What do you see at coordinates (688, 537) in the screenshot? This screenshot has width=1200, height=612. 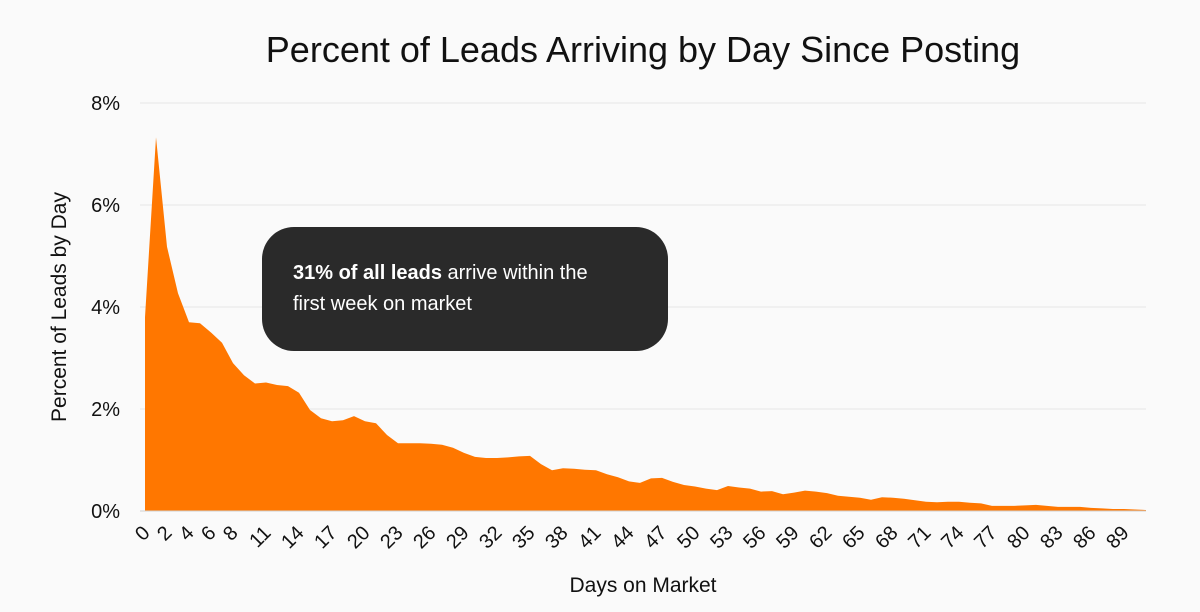 I see `x-tick-label: 50` at bounding box center [688, 537].